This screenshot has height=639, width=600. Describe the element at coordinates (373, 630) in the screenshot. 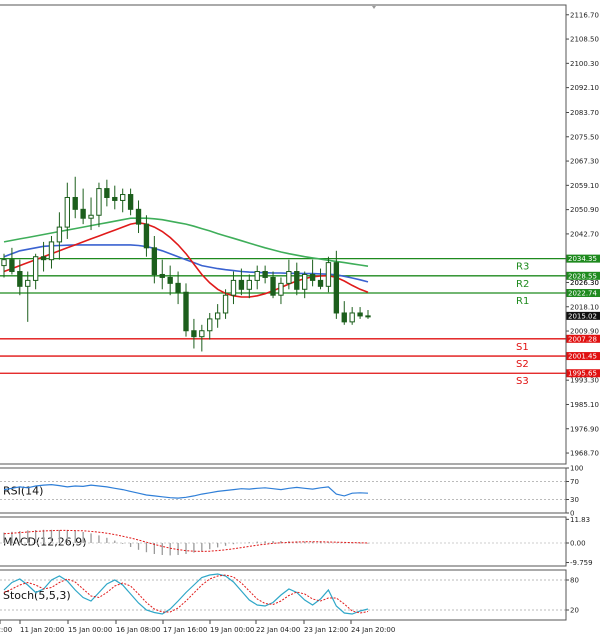

I see `date-tick-label: 24 Jan 20:00` at that location.